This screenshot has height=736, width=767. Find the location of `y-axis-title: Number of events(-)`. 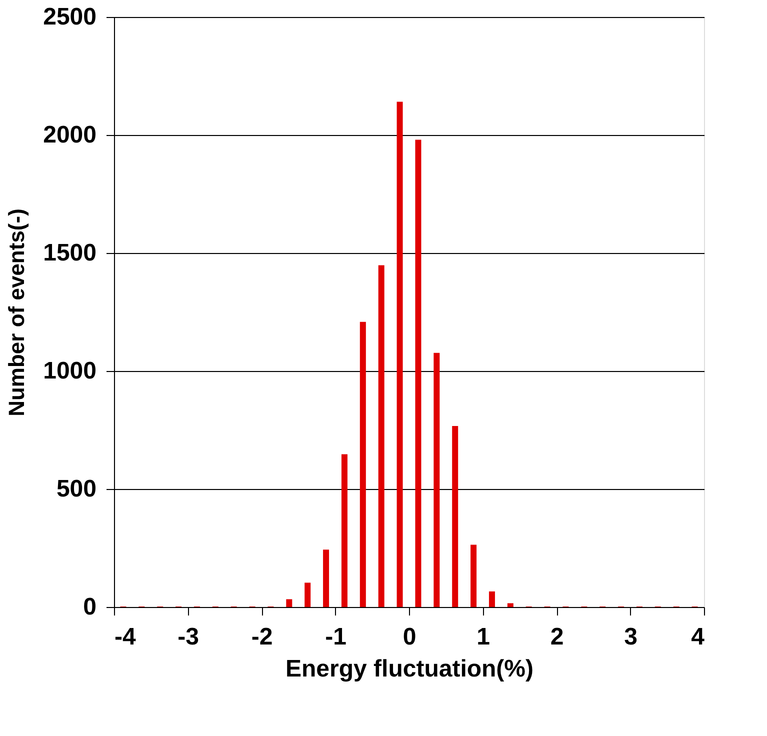

y-axis-title: Number of events(-) is located at coordinates (17, 312).